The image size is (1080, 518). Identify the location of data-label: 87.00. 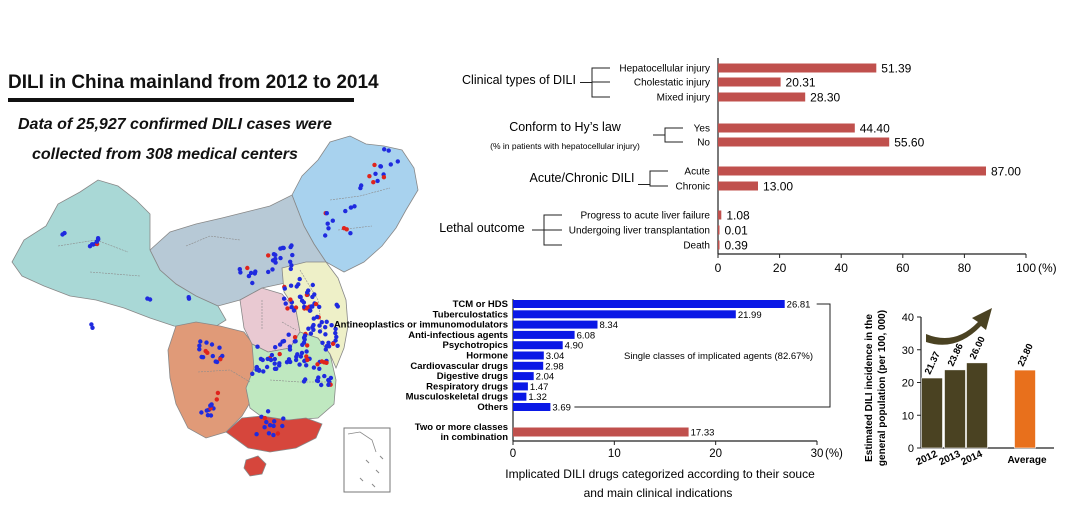
(1006, 172).